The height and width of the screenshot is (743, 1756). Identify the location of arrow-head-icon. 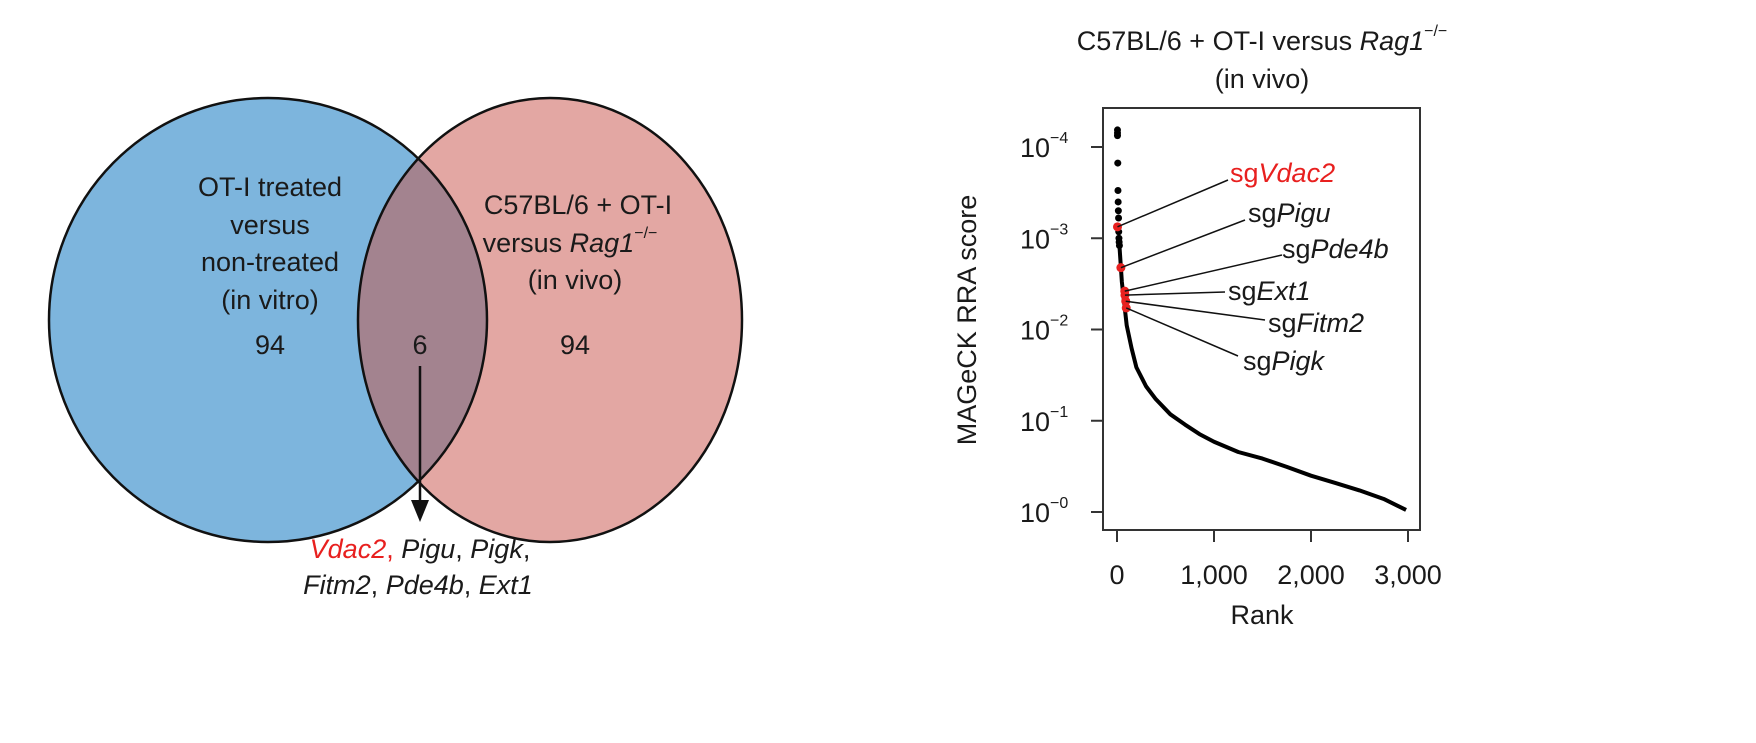
(420, 511).